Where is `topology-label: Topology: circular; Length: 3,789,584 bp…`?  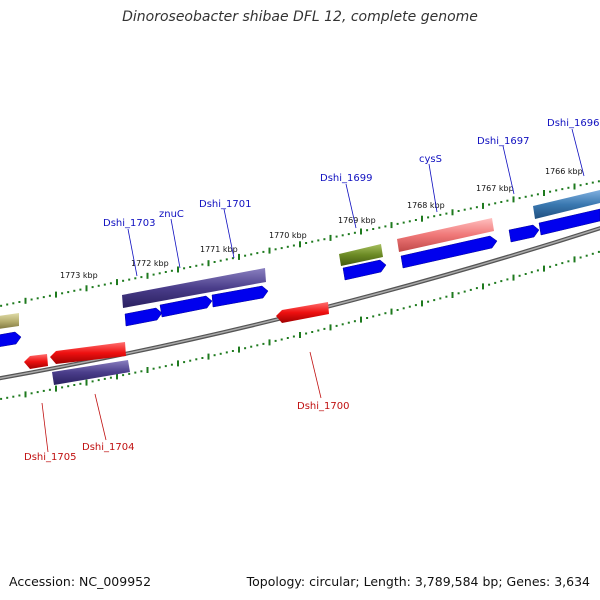 topology-label: Topology: circular; Length: 3,789,584 bp… is located at coordinates (418, 581).